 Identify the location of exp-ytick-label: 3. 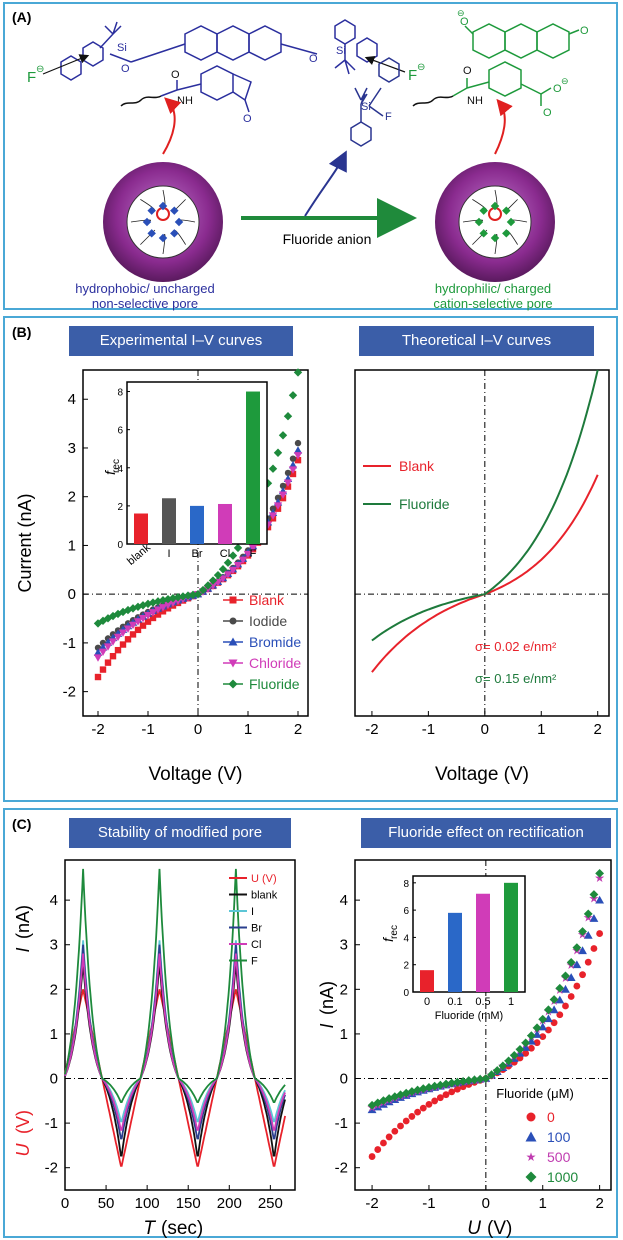
(72, 448).